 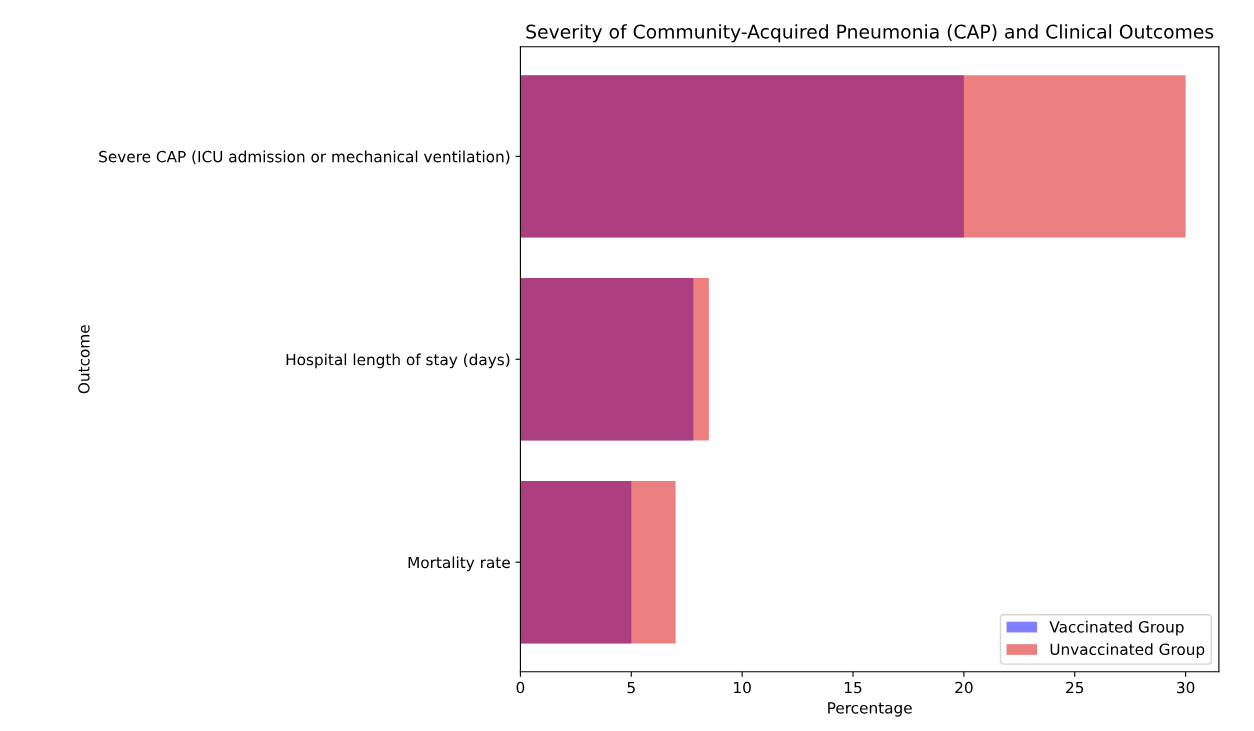 I want to click on legend-label: Unvaccinated Group, so click(x=1127, y=651).